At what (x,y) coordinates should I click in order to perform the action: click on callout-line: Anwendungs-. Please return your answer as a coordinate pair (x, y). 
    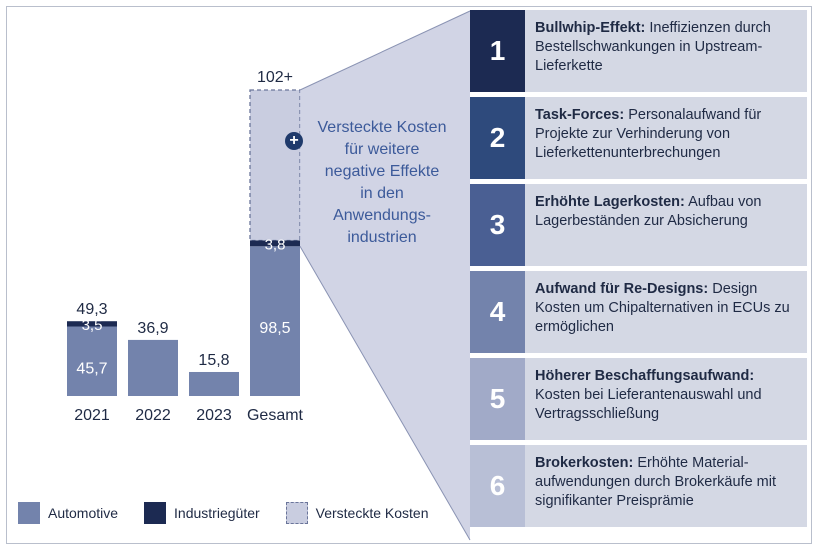
    Looking at the image, I should click on (382, 215).